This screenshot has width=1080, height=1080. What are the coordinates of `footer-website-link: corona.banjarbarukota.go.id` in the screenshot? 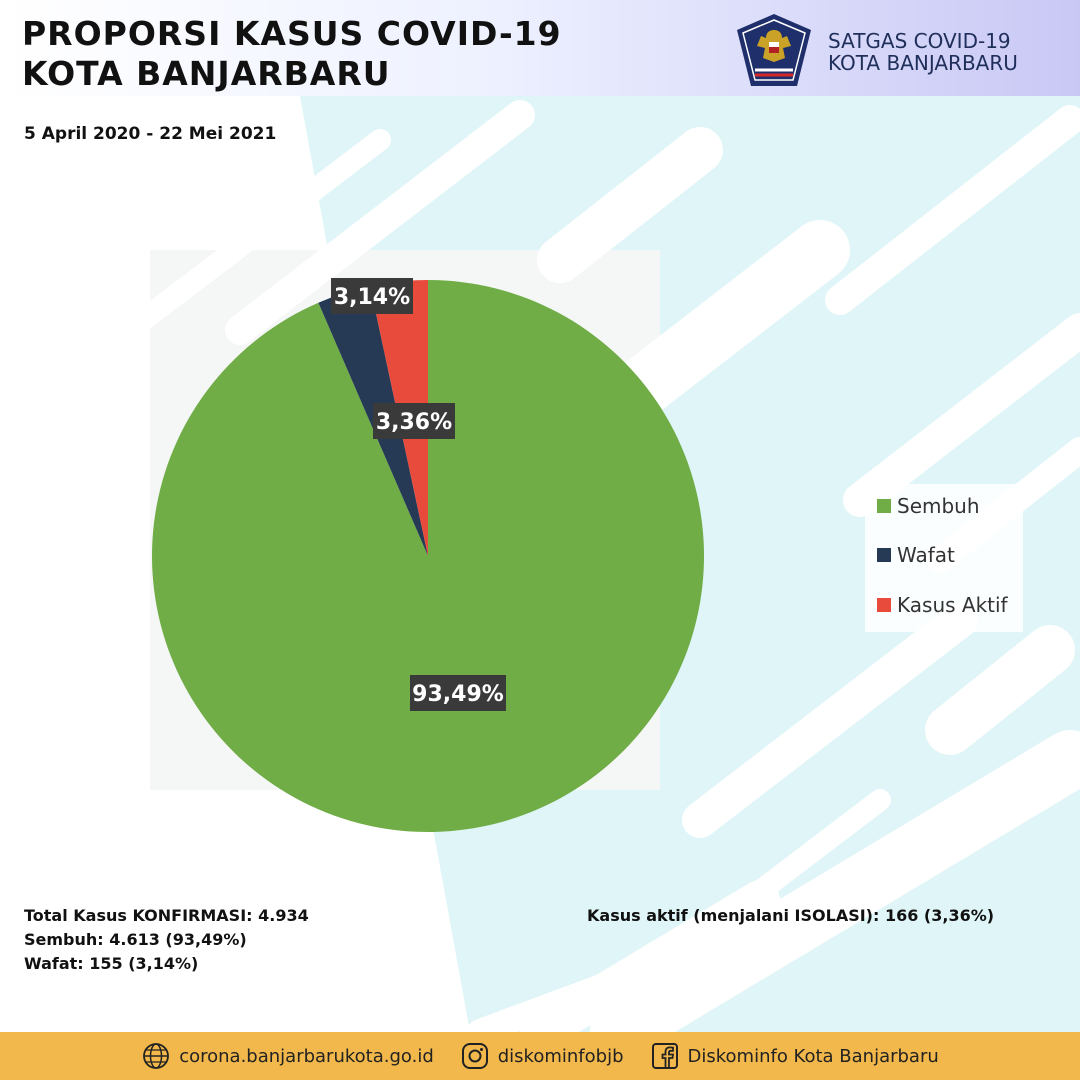 It's located at (287, 1056).